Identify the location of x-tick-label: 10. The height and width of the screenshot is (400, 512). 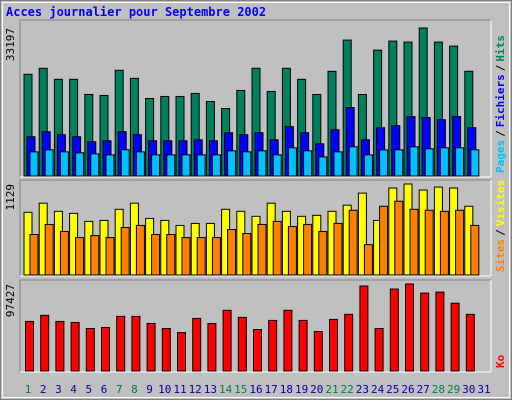
(164, 389).